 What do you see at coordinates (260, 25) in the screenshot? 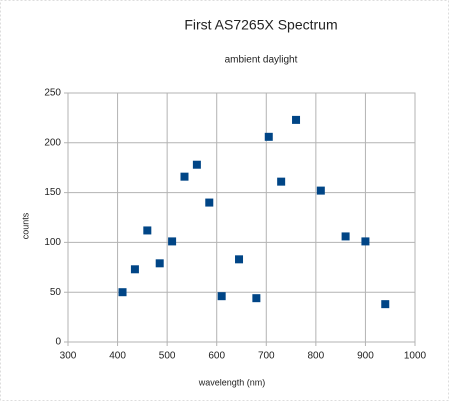
I see `chart-title: First AS7265X Spectrum` at bounding box center [260, 25].